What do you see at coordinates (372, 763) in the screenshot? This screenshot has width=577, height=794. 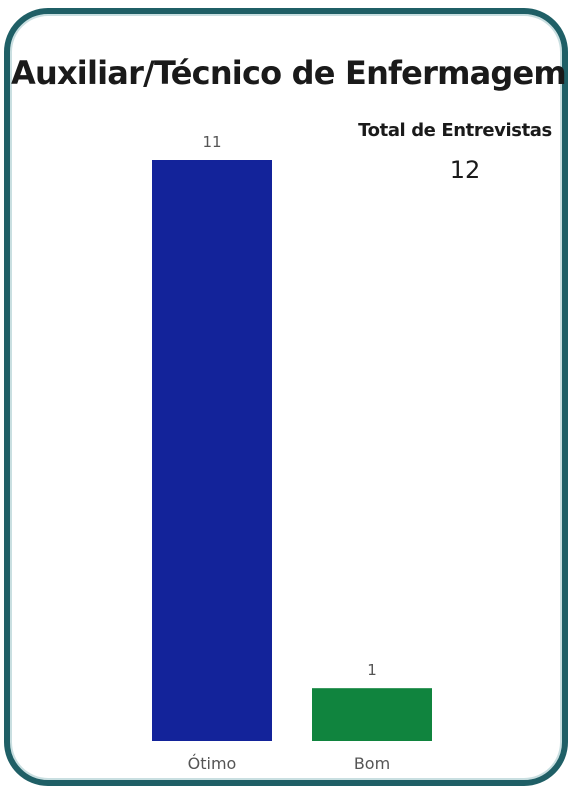 I see `x-tick-label-bom: Bom` at bounding box center [372, 763].